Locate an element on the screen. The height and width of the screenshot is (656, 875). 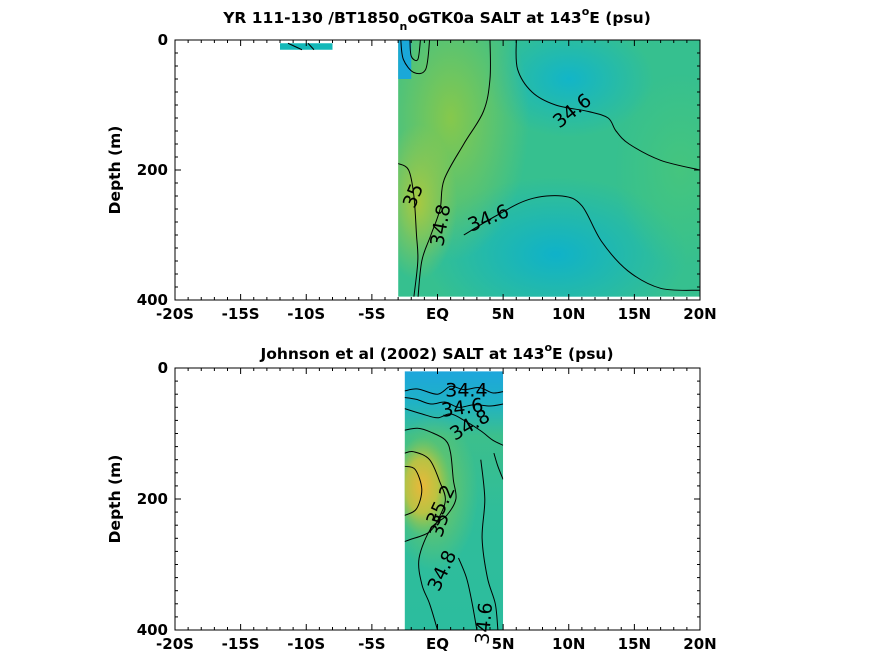
contour-label: 34.4 is located at coordinates (466, 390).